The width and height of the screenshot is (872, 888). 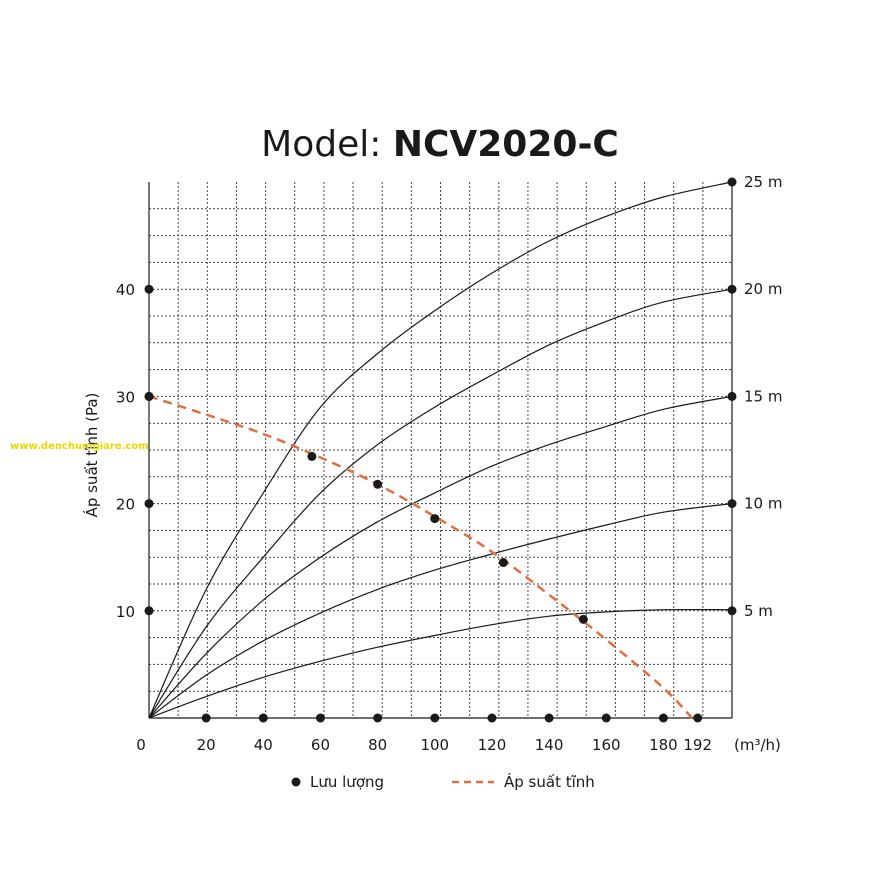 What do you see at coordinates (206, 745) in the screenshot?
I see `x-tick-label: 20` at bounding box center [206, 745].